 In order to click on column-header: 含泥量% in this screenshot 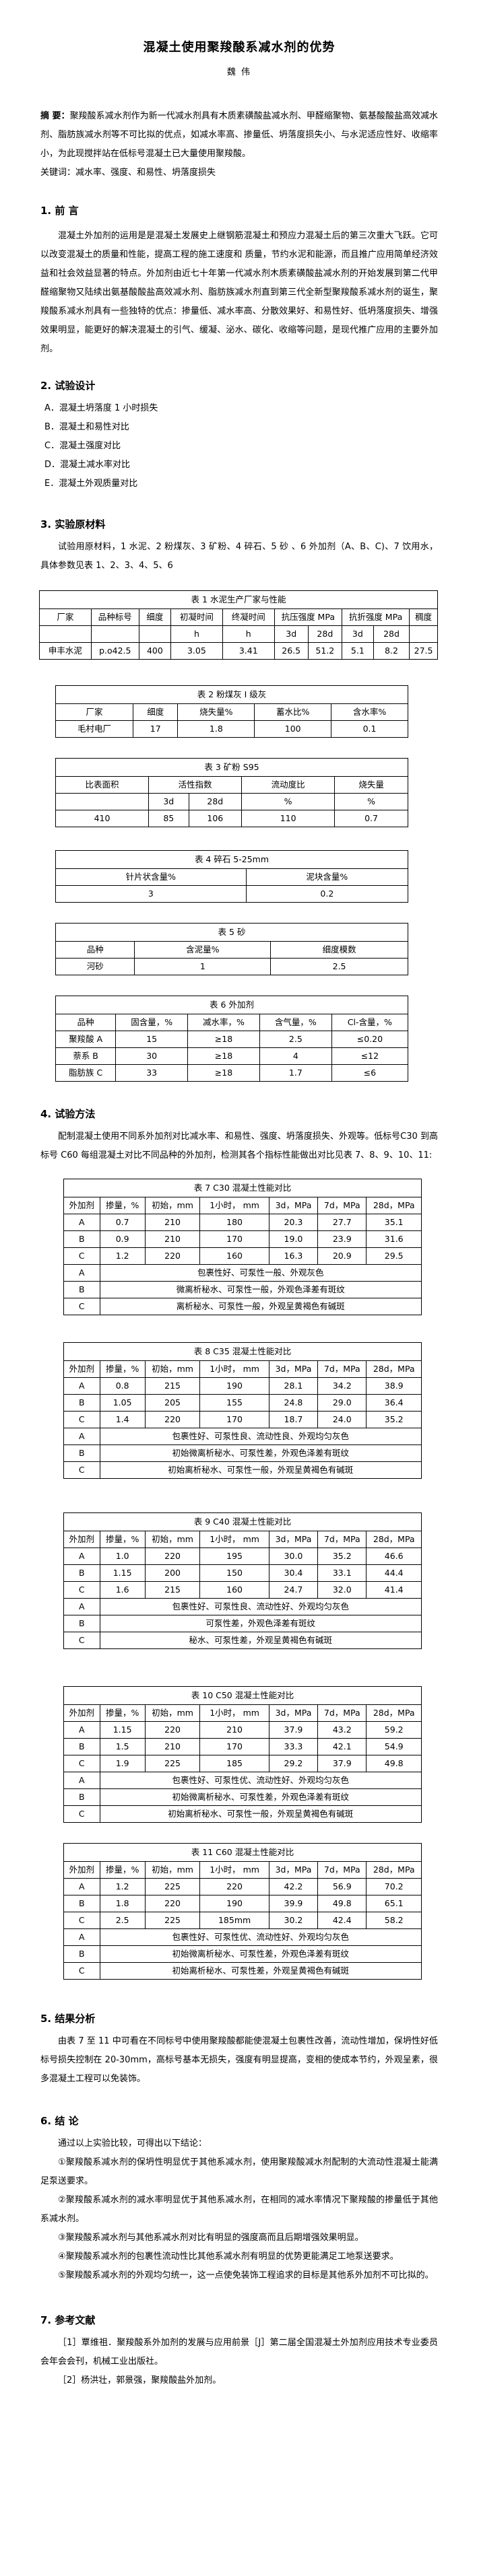, I will do `click(203, 950)`.